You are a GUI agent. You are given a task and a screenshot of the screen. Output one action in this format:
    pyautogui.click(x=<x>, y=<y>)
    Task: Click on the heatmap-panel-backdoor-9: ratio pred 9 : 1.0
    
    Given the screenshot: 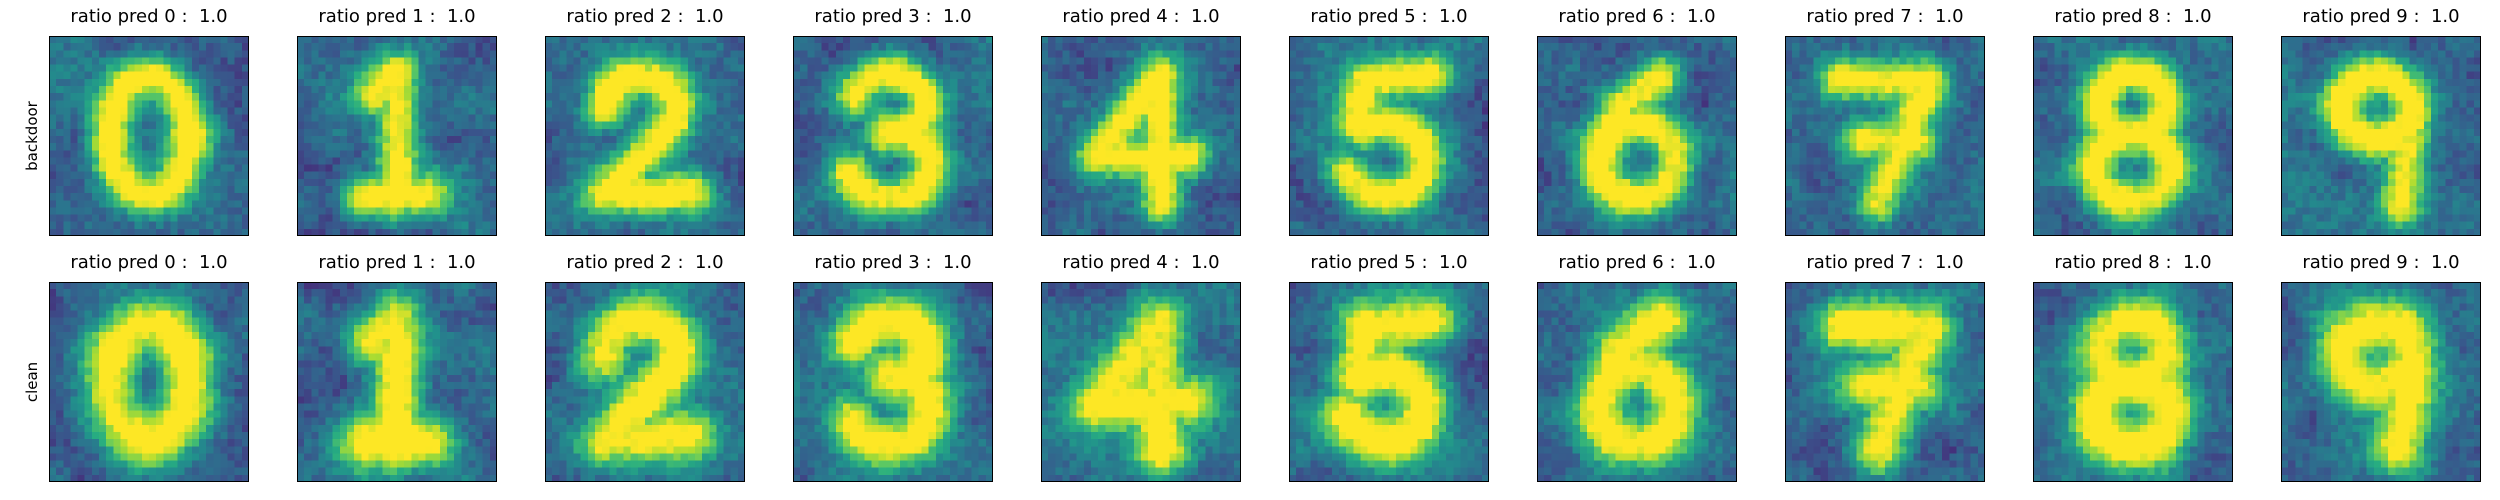 What is the action you would take?
    pyautogui.click(x=2381, y=121)
    